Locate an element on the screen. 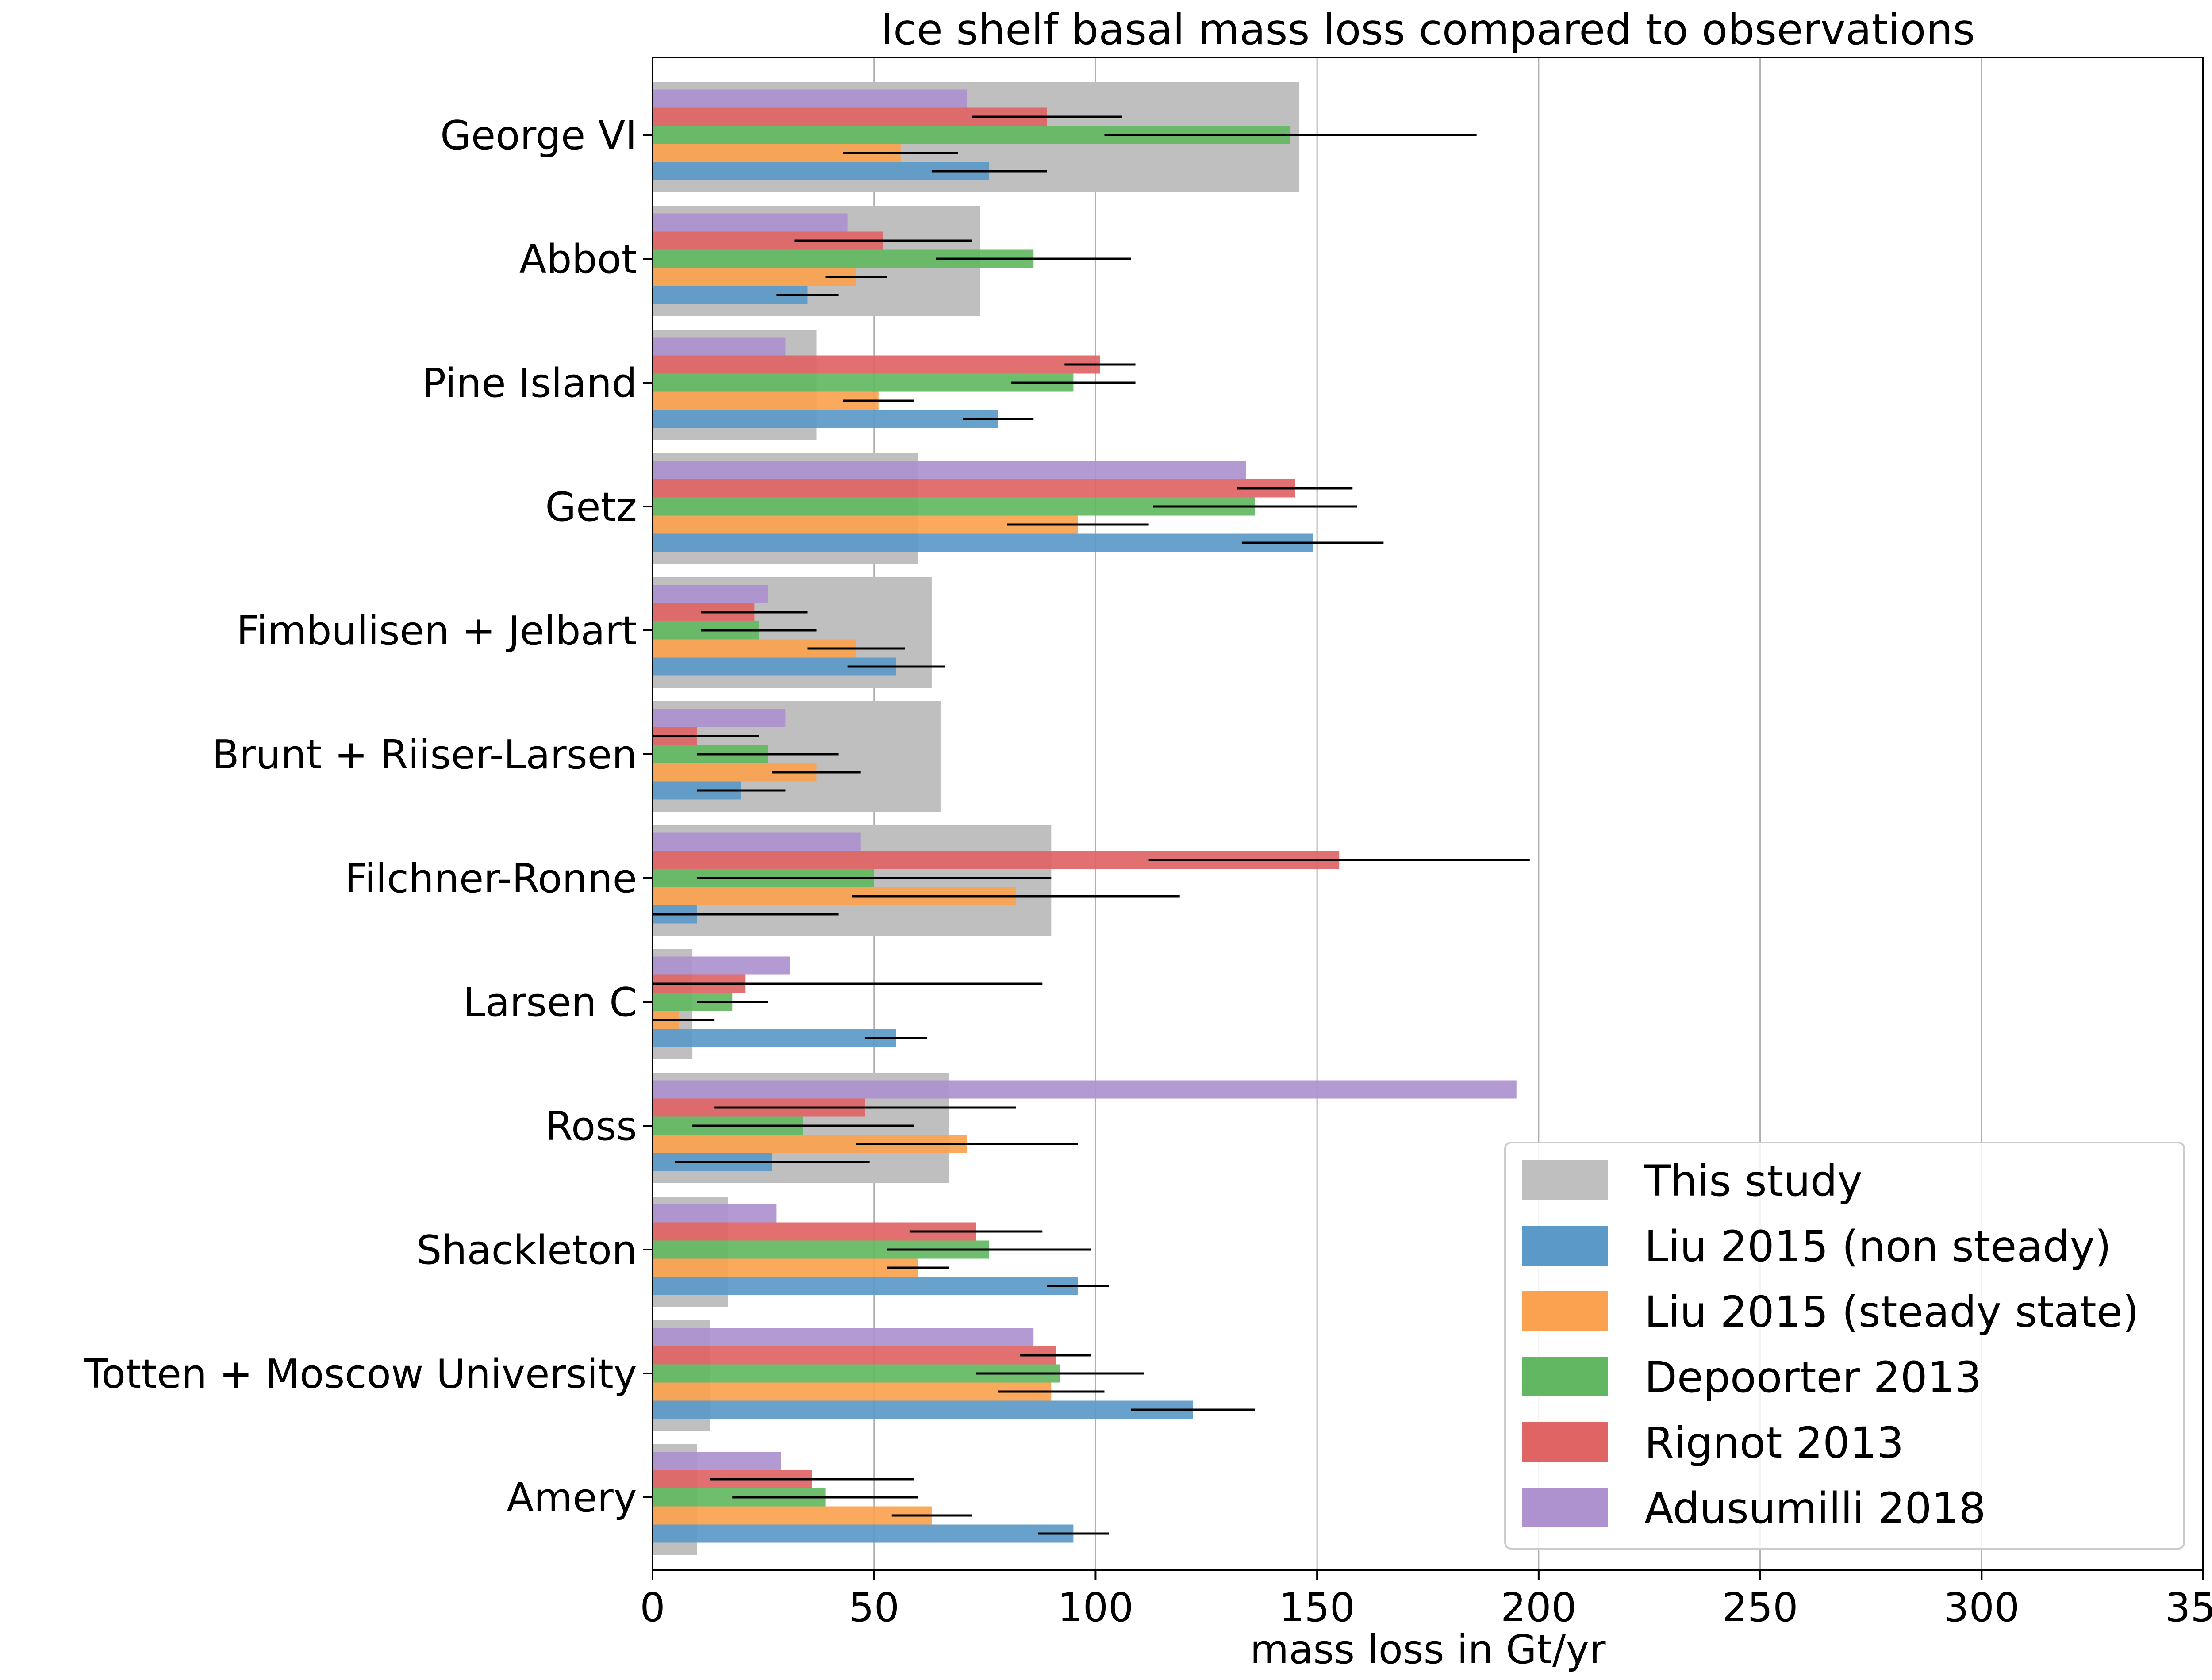  x-tick-label: 350 is located at coordinates (2188, 1607).